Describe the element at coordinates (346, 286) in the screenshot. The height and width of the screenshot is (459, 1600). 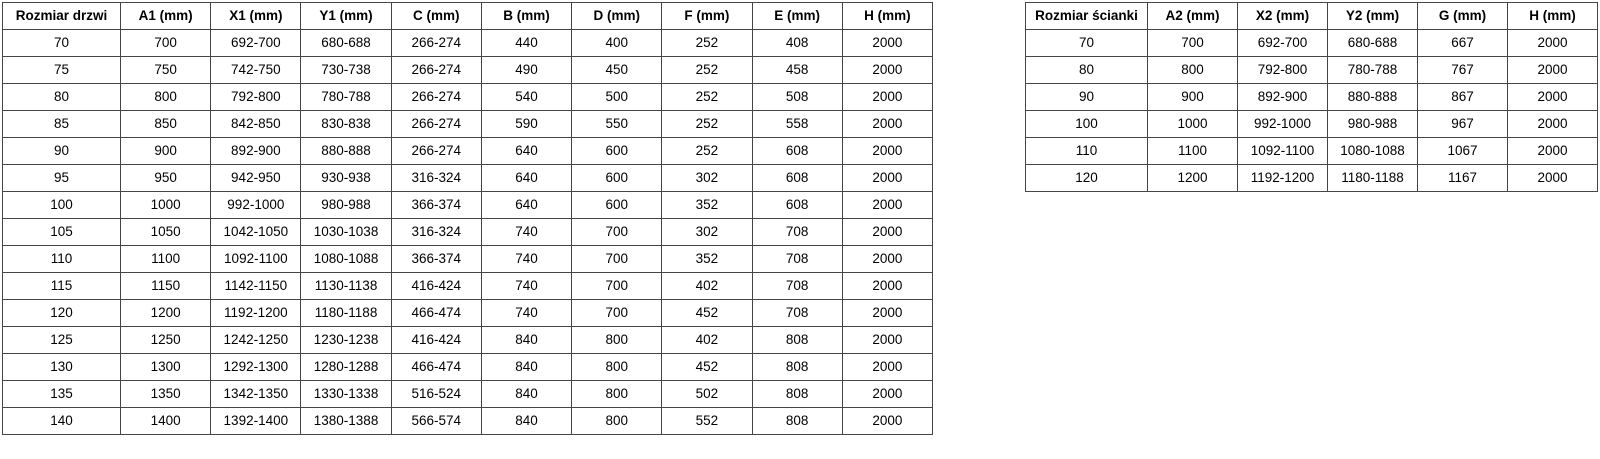
I see `table-cell: 1130-1138` at that location.